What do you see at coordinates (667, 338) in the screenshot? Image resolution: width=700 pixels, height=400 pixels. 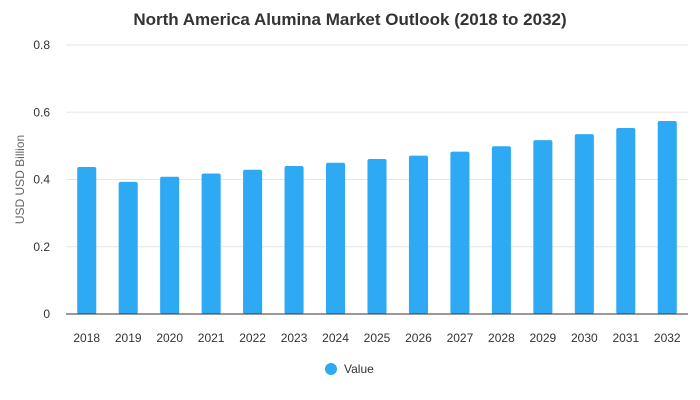 I see `x-tick-label: 2032` at bounding box center [667, 338].